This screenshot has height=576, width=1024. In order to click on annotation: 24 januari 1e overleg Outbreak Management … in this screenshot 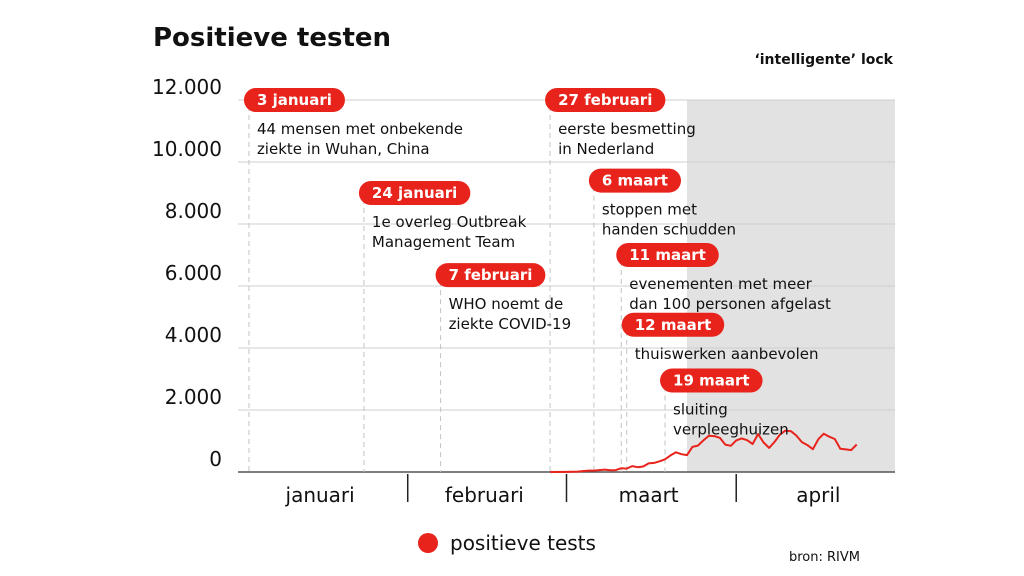, I will do `click(442, 216)`.